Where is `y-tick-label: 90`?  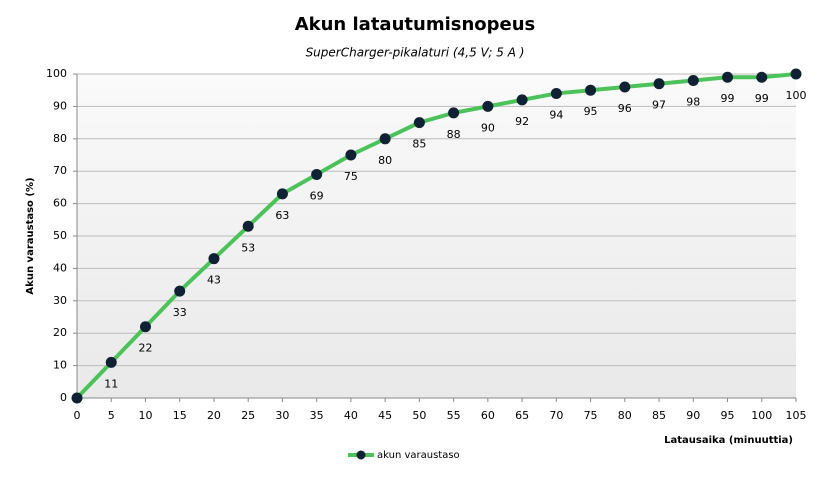 y-tick-label: 90 is located at coordinates (60, 105).